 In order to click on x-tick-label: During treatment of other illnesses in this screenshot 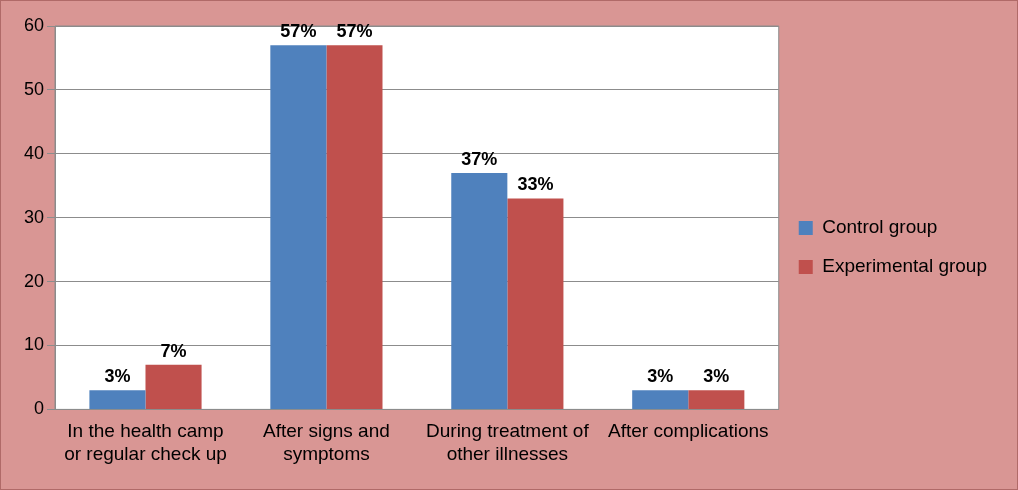, I will do `click(508, 442)`.